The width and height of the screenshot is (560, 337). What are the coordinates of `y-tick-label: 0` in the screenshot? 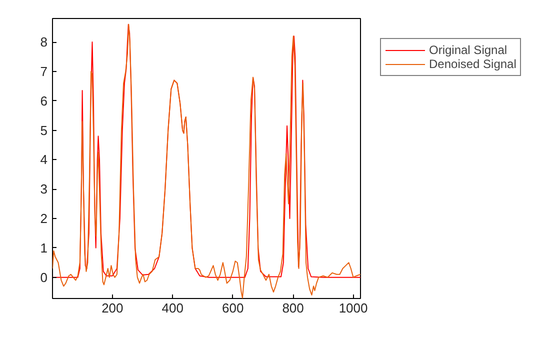 It's located at (44, 277).